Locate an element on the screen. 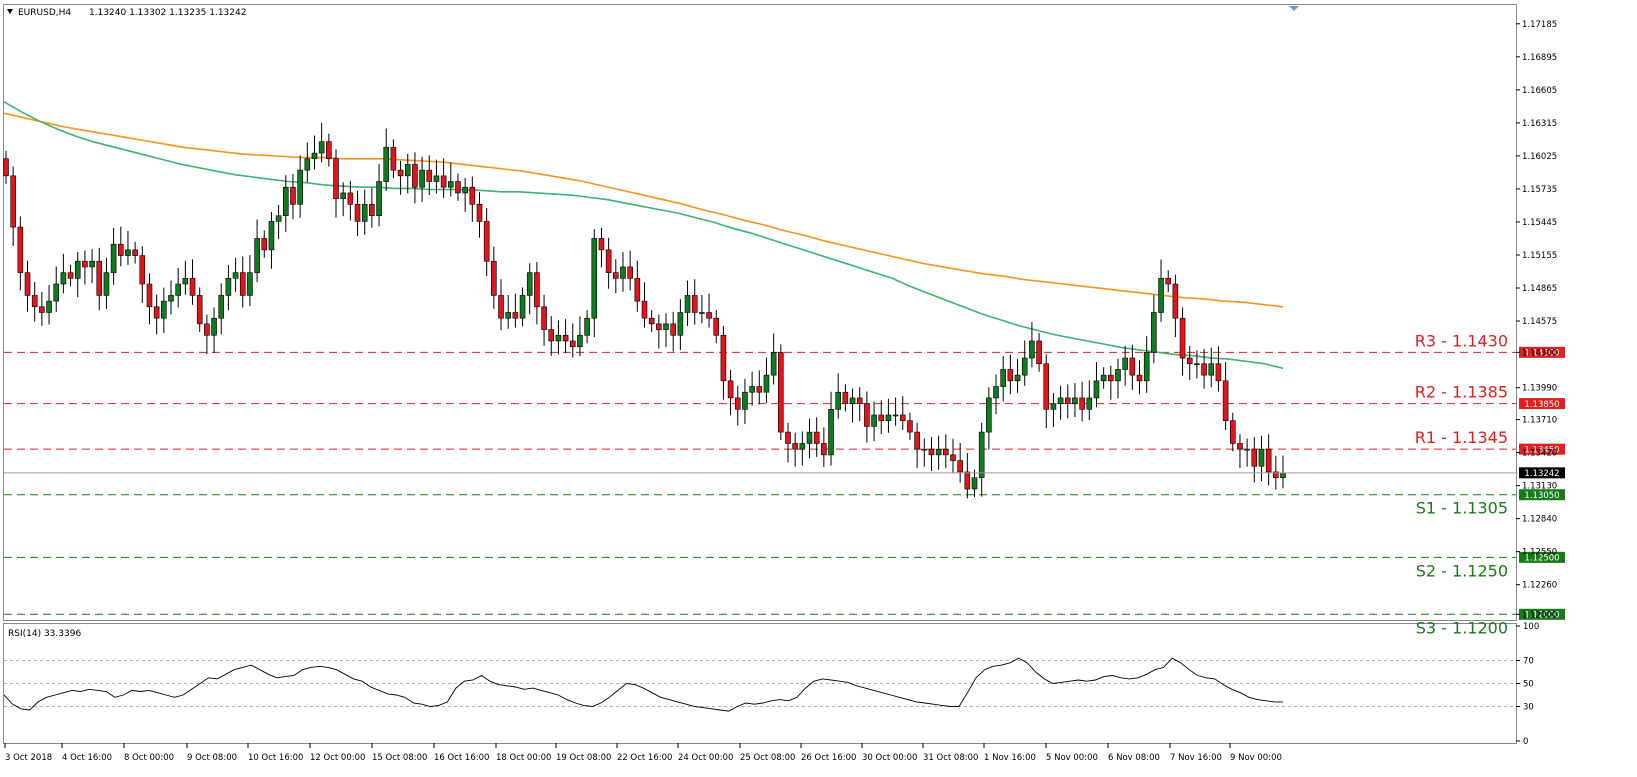  level-price-tag-text: 1.13450 is located at coordinates (1541, 450).